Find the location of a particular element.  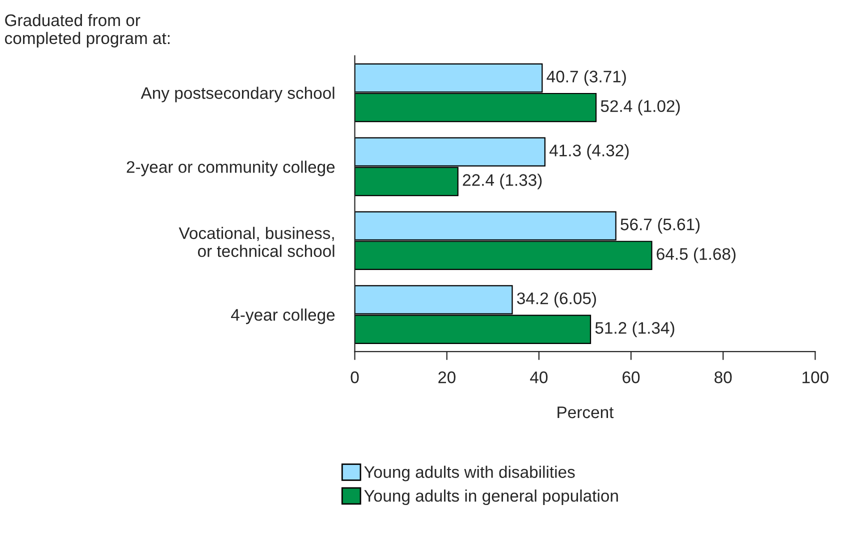

data-label: 64.5 (1.68) is located at coordinates (696, 256).